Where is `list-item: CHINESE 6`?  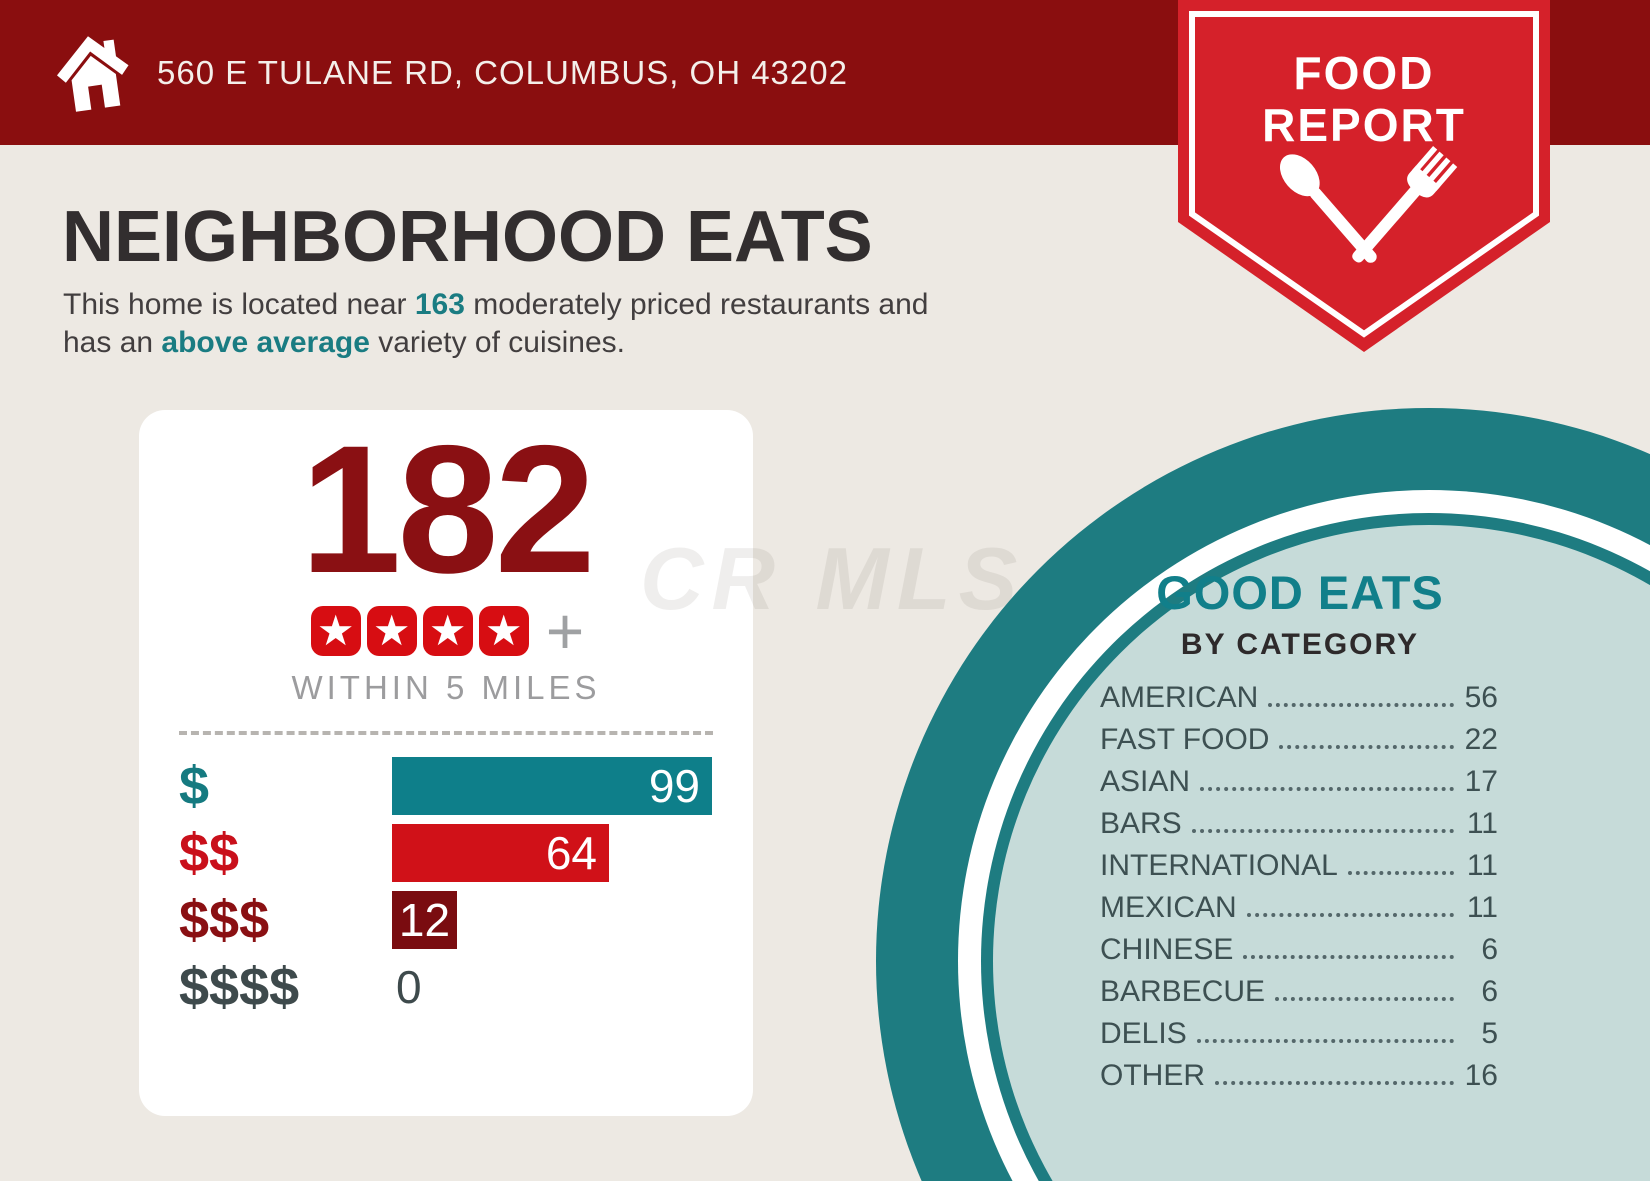
list-item: CHINESE 6 is located at coordinates (1299, 946).